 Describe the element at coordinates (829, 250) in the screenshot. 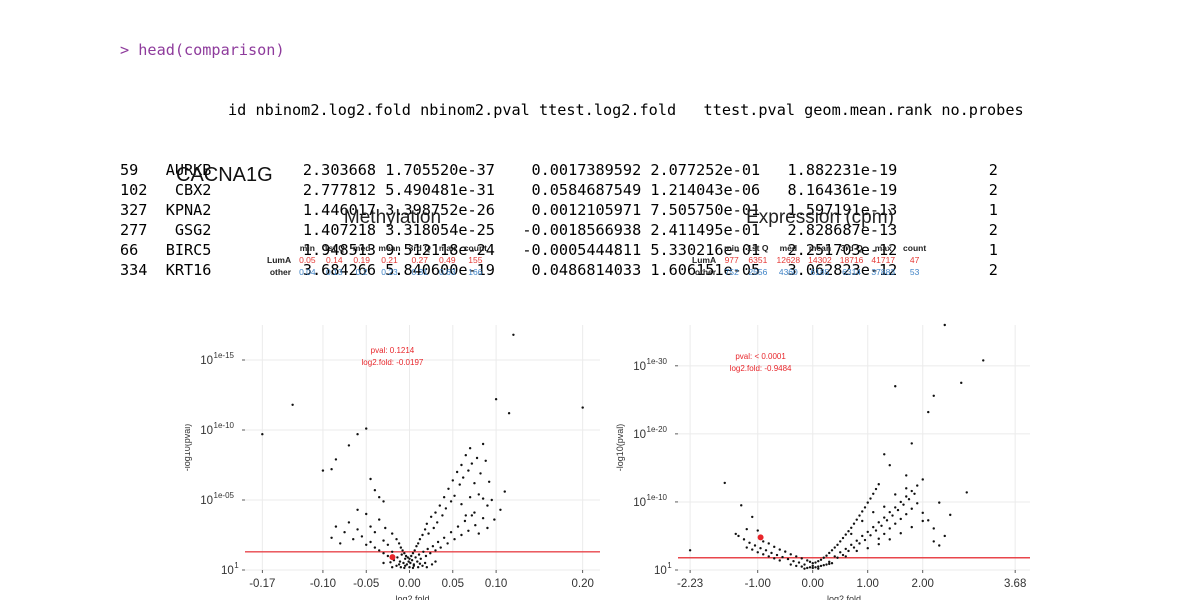

I see `console-cell-gmr: 2.251703e-12` at that location.